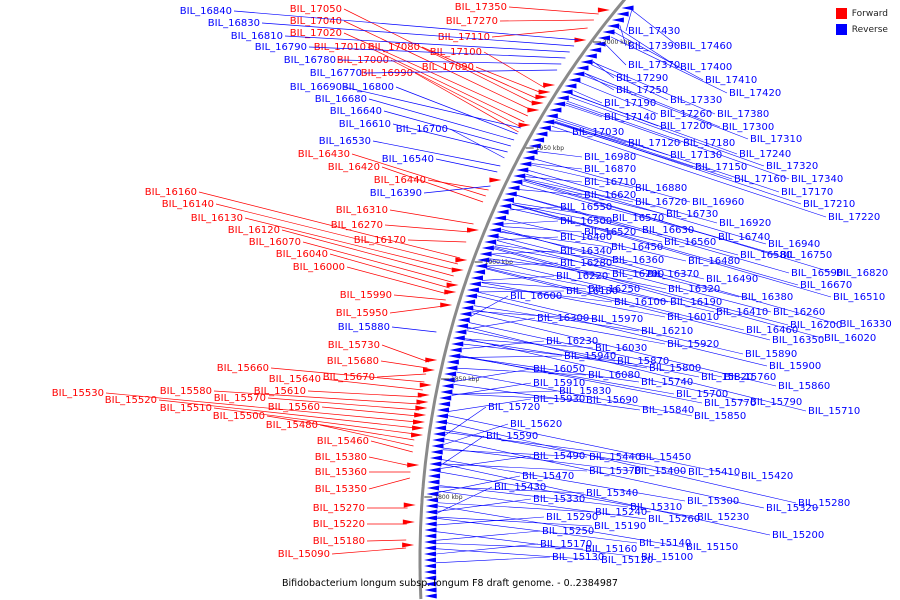 This screenshot has width=900, height=600. I want to click on forward-gene-label: BIL_17050, so click(316, 9).